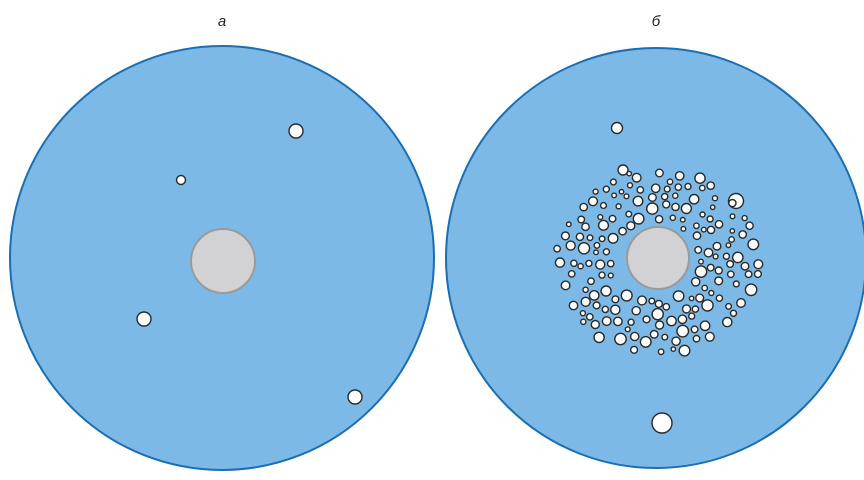 Image resolution: width=864 pixels, height=480 pixels. What do you see at coordinates (656, 21) in the screenshot?
I see `panel-b-label: б` at bounding box center [656, 21].